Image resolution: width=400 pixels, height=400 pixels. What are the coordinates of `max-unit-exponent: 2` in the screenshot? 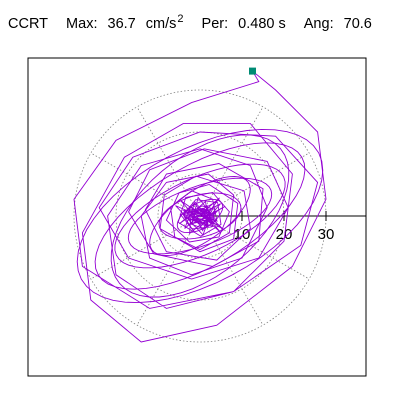 It's located at (180, 19).